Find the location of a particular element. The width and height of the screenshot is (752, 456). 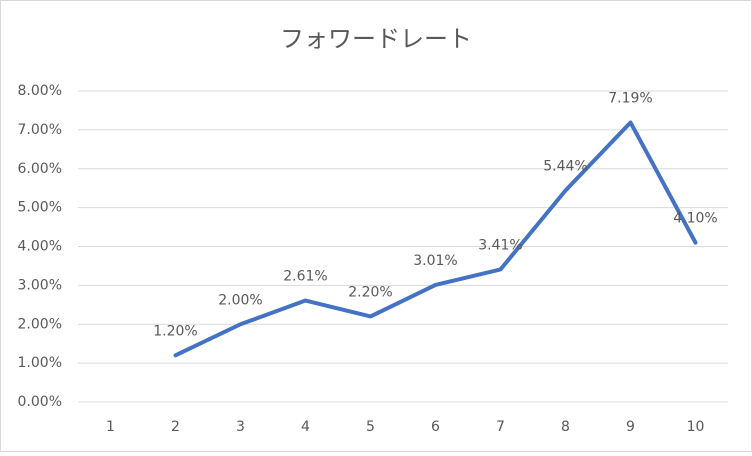

y-tick-label: 0.00% is located at coordinates (40, 402).